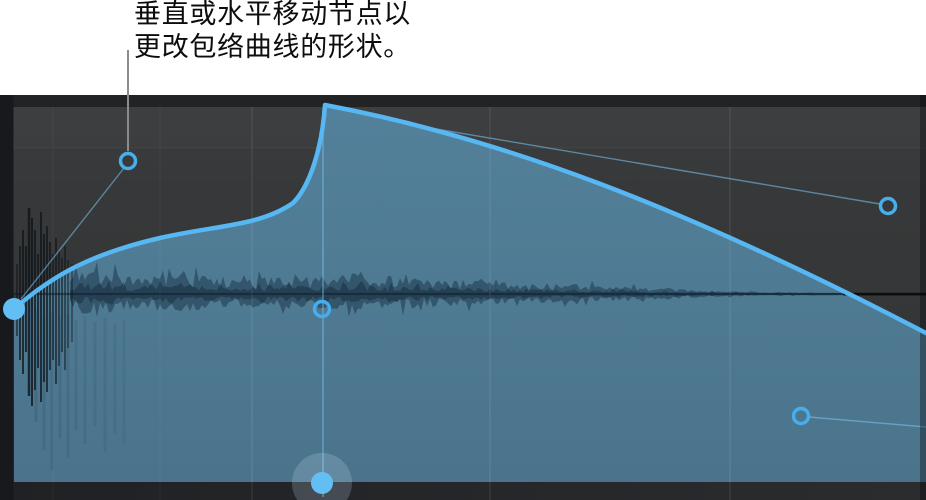  What do you see at coordinates (322, 309) in the screenshot?
I see `envelope-handle-decay` at bounding box center [322, 309].